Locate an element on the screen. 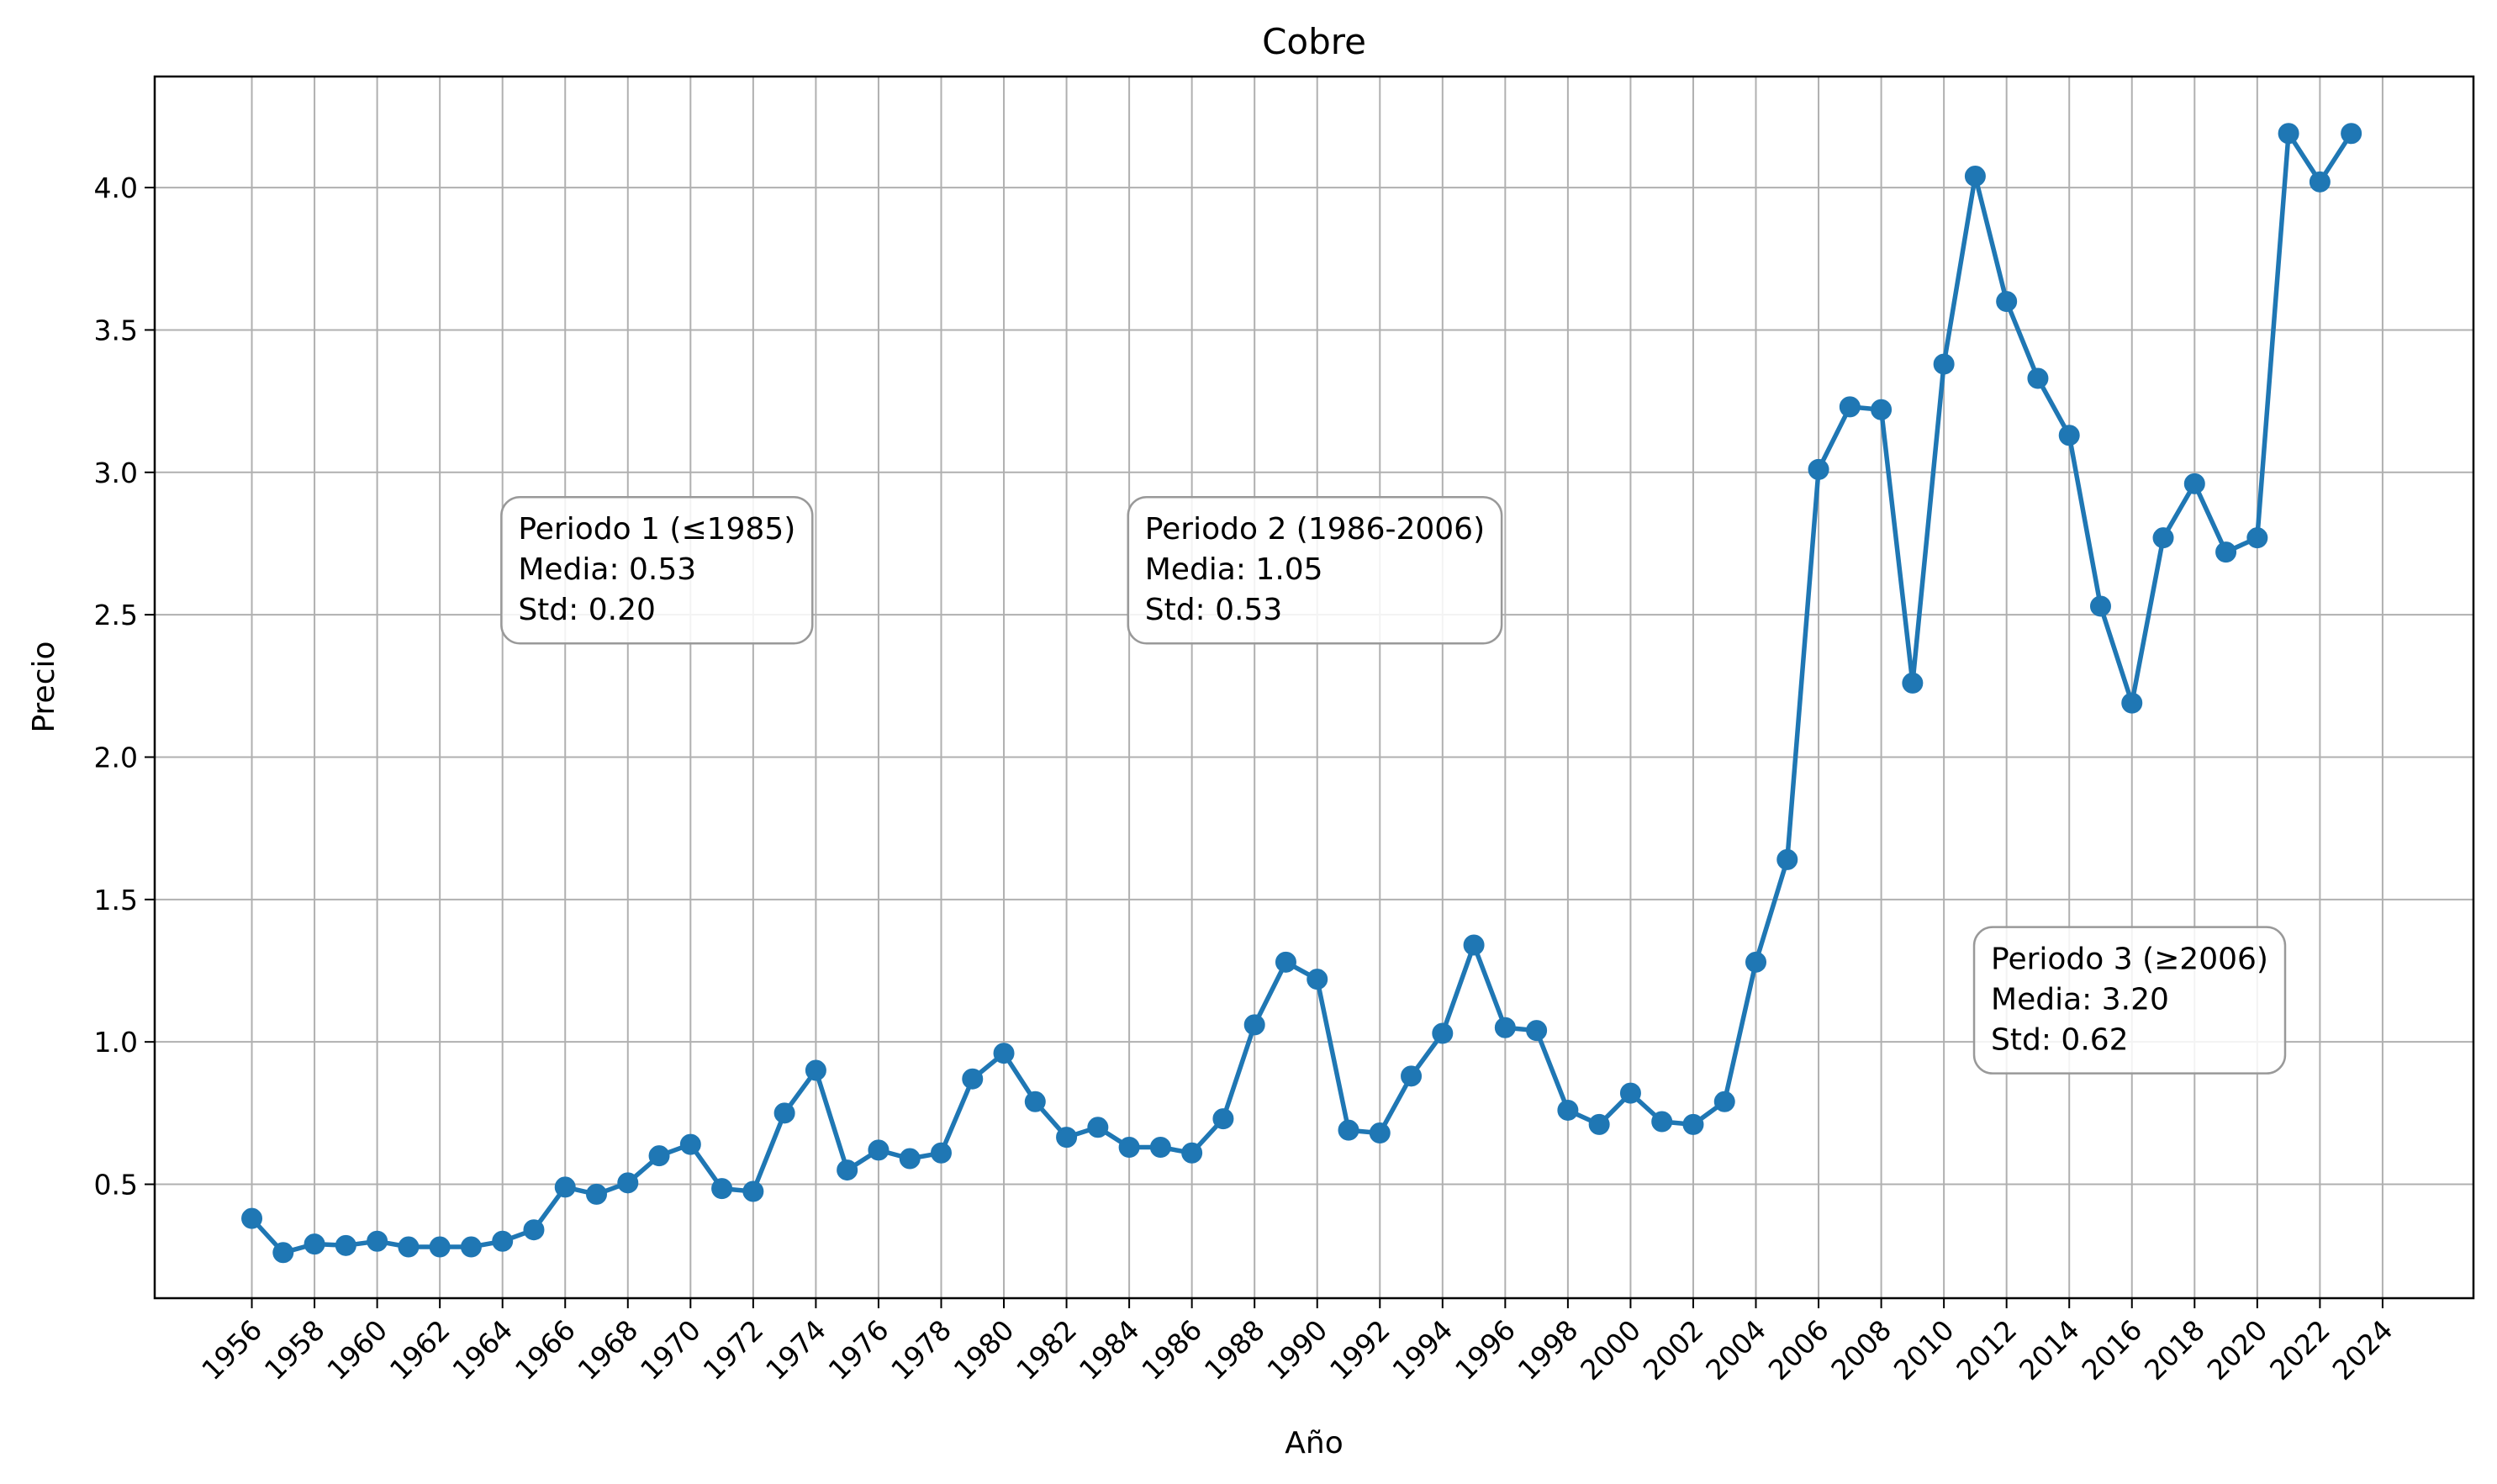  x-tick-label: 1974 is located at coordinates (795, 1349).